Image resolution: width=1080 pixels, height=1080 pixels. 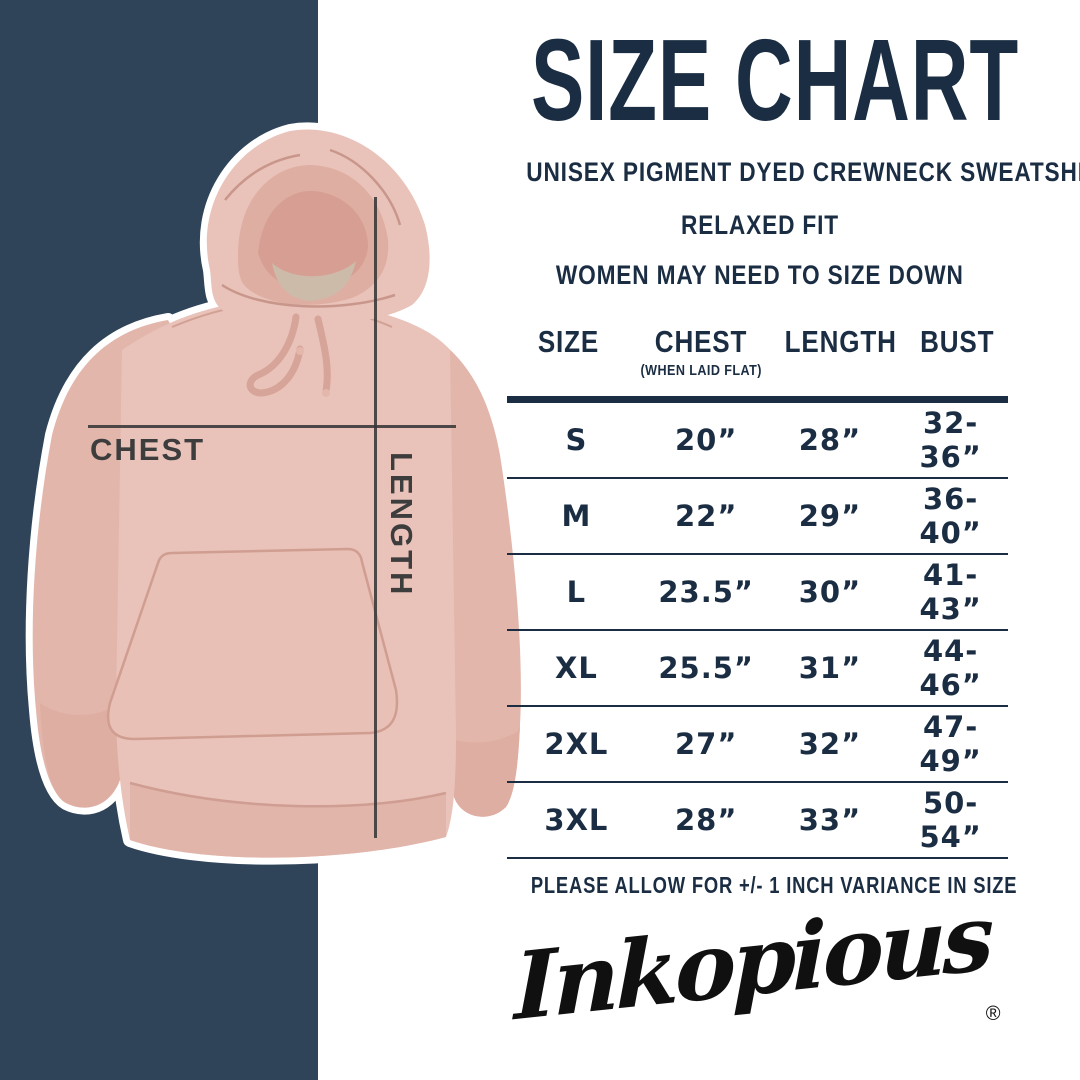 I want to click on table-row-xl: XL 25.5” 31” 44-46”, so click(x=757, y=669).